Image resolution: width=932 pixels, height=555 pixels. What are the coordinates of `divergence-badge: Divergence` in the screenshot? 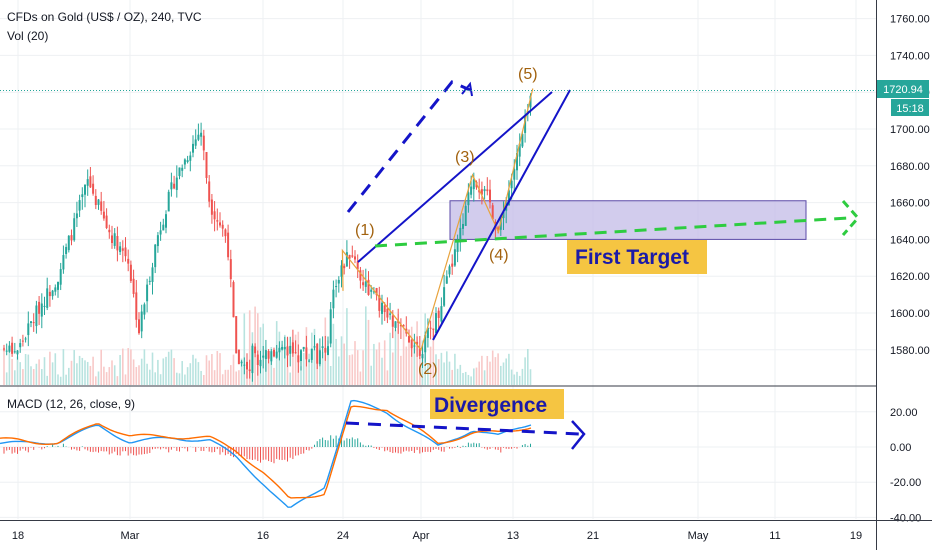 It's located at (497, 404).